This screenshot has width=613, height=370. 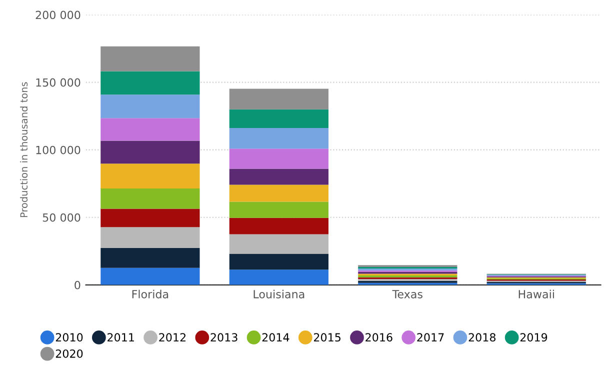 I want to click on legend-label: 2017, so click(x=430, y=337).